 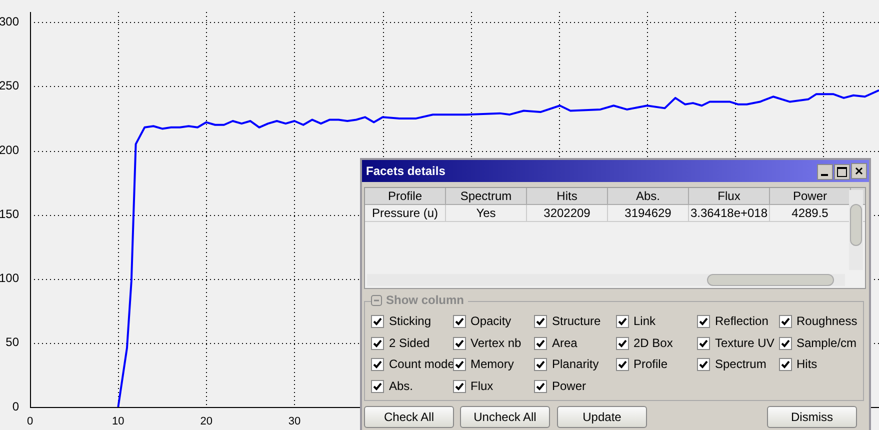 I want to click on annotation: 2 Sided, so click(x=409, y=343).